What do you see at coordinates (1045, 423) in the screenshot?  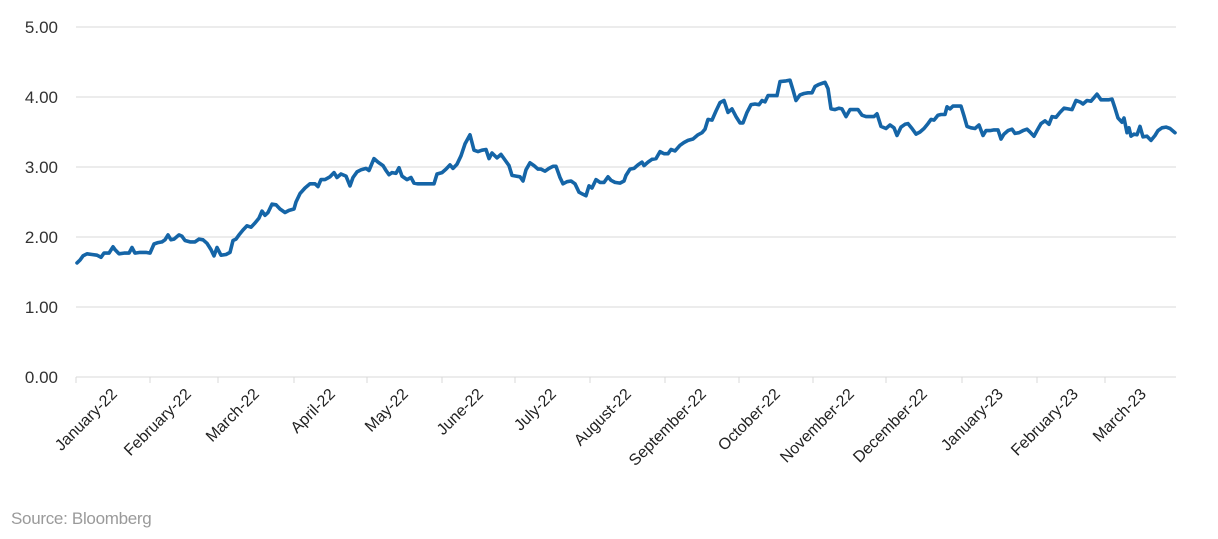 I see `x-tick-label: February-23` at bounding box center [1045, 423].